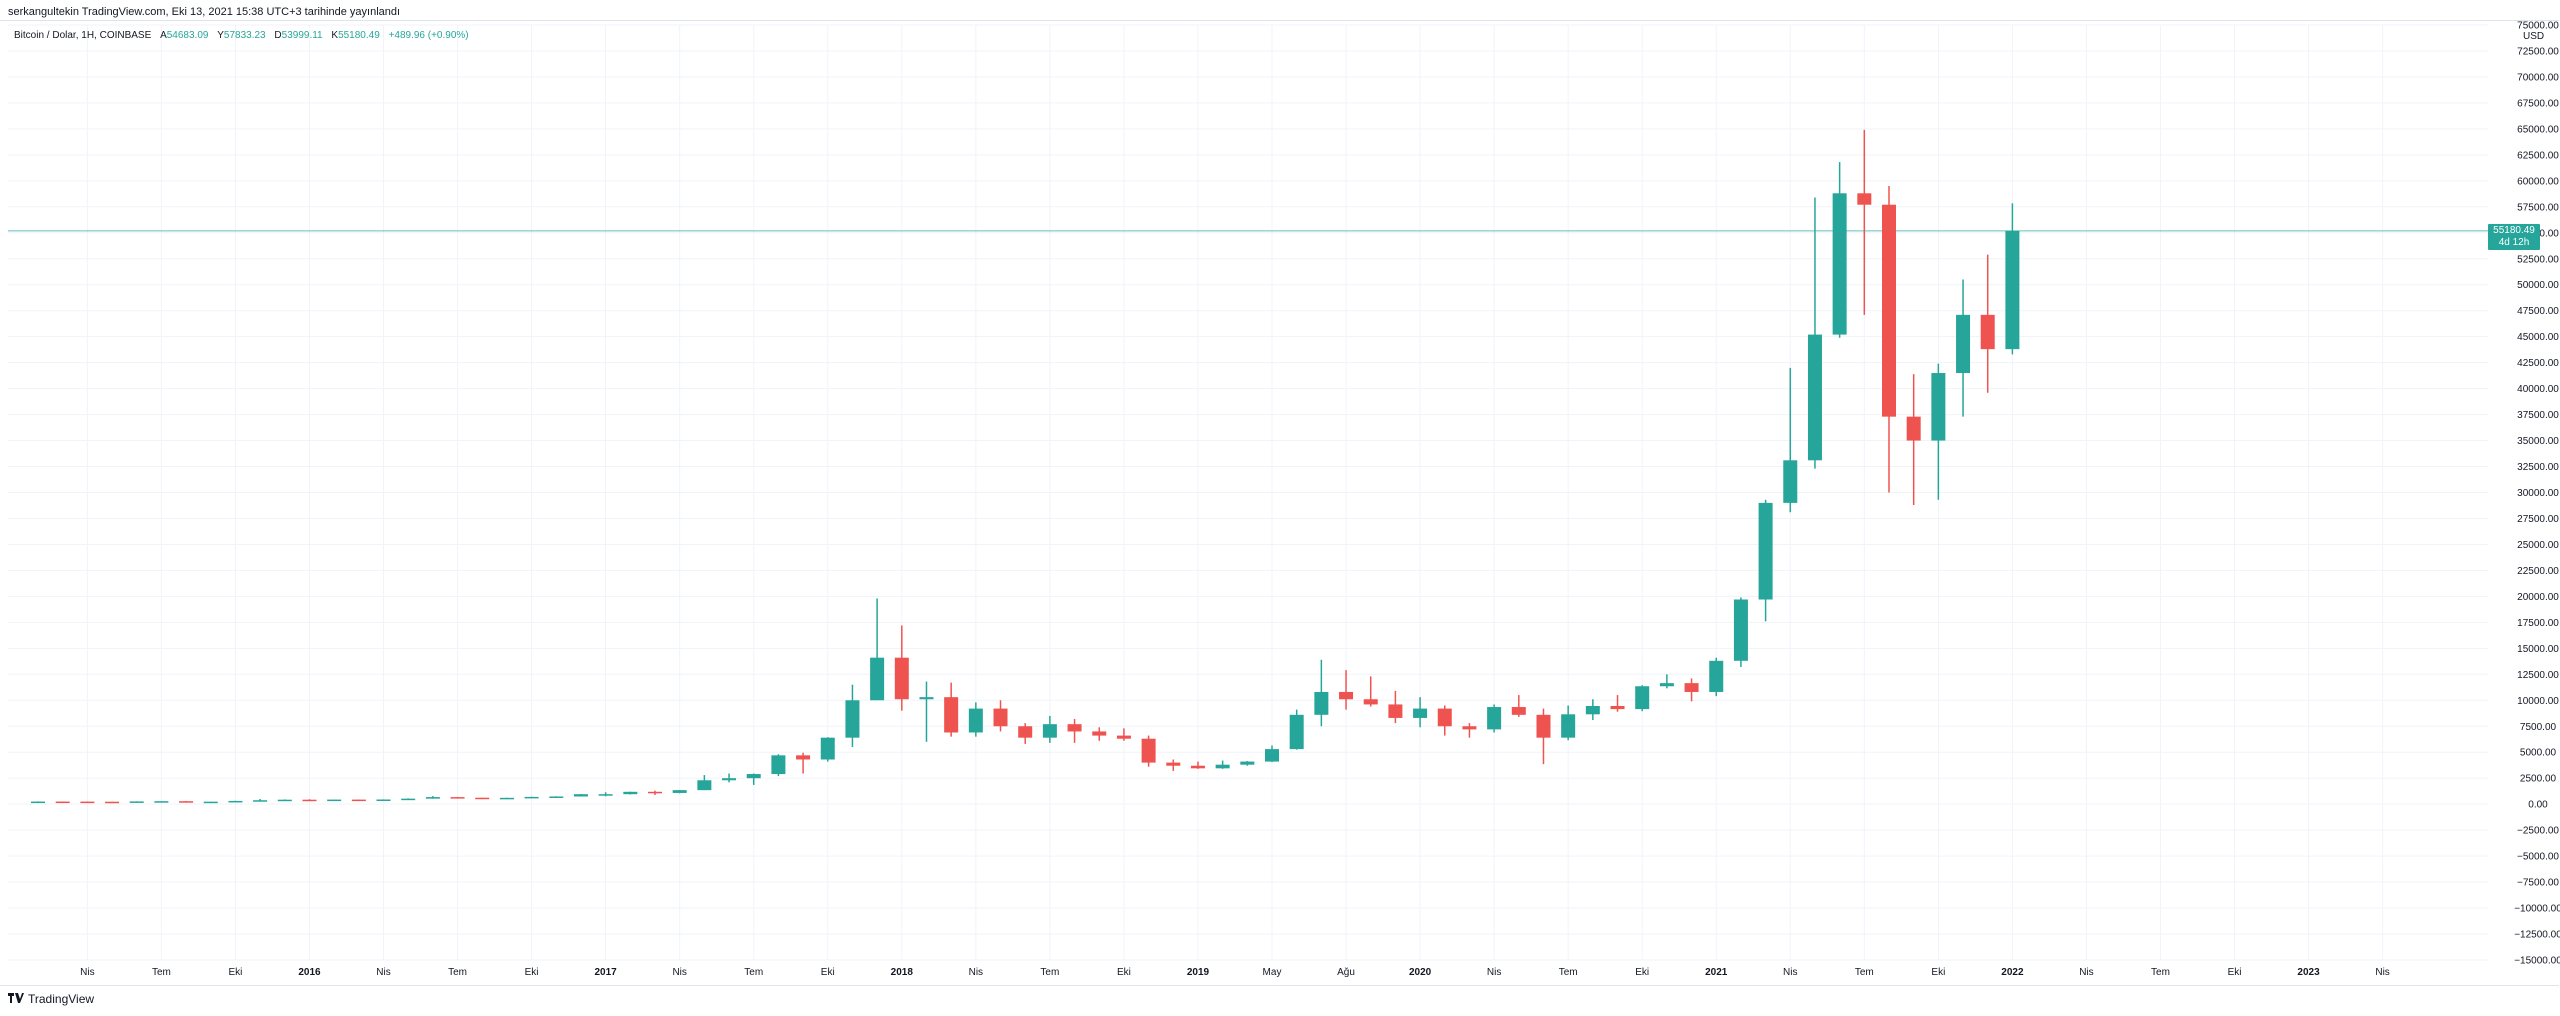 The image size is (2560, 1016). What do you see at coordinates (16, 999) in the screenshot?
I see `tradingview-logo-icon` at bounding box center [16, 999].